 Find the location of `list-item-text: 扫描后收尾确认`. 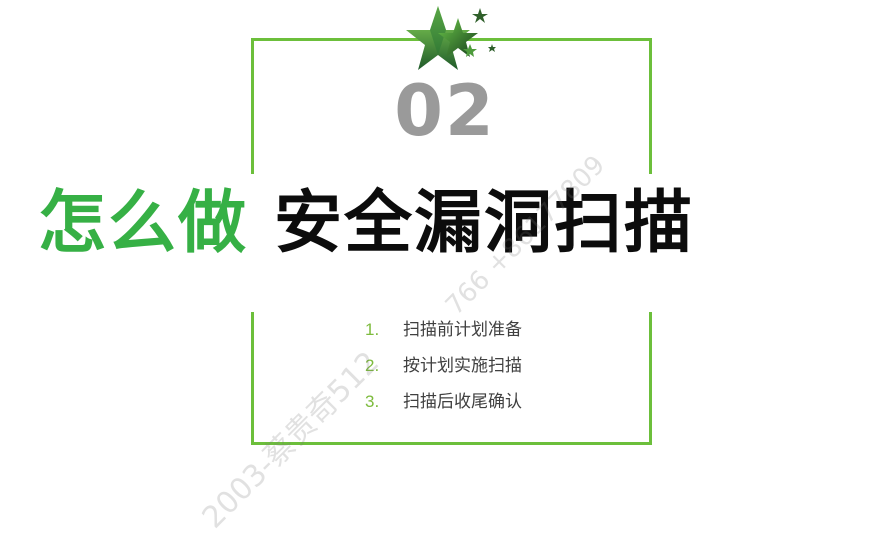

list-item-text: 扫描后收尾确认 is located at coordinates (462, 402).